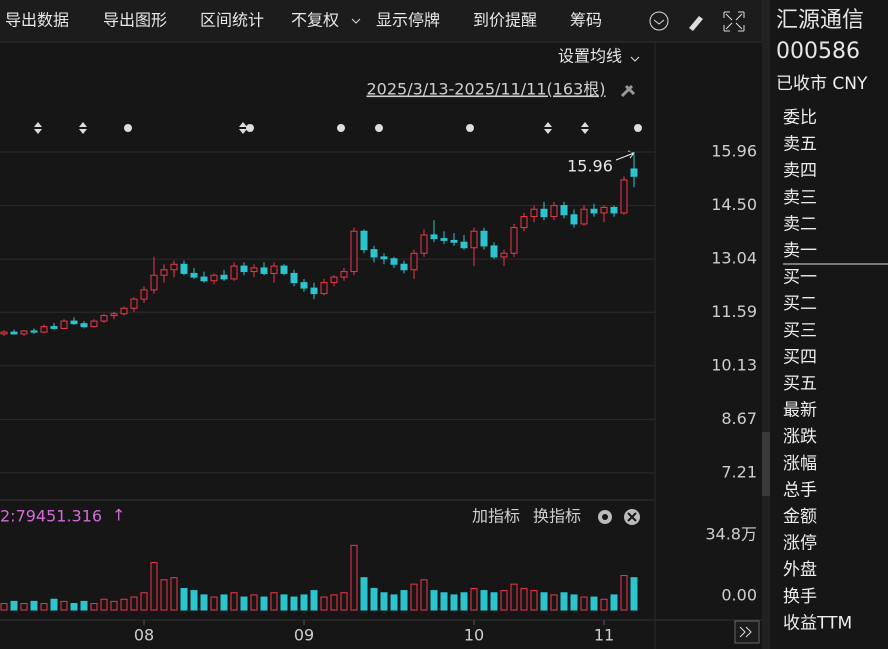 The image size is (888, 649). I want to click on volume-tick-label: 0.00, so click(739, 595).